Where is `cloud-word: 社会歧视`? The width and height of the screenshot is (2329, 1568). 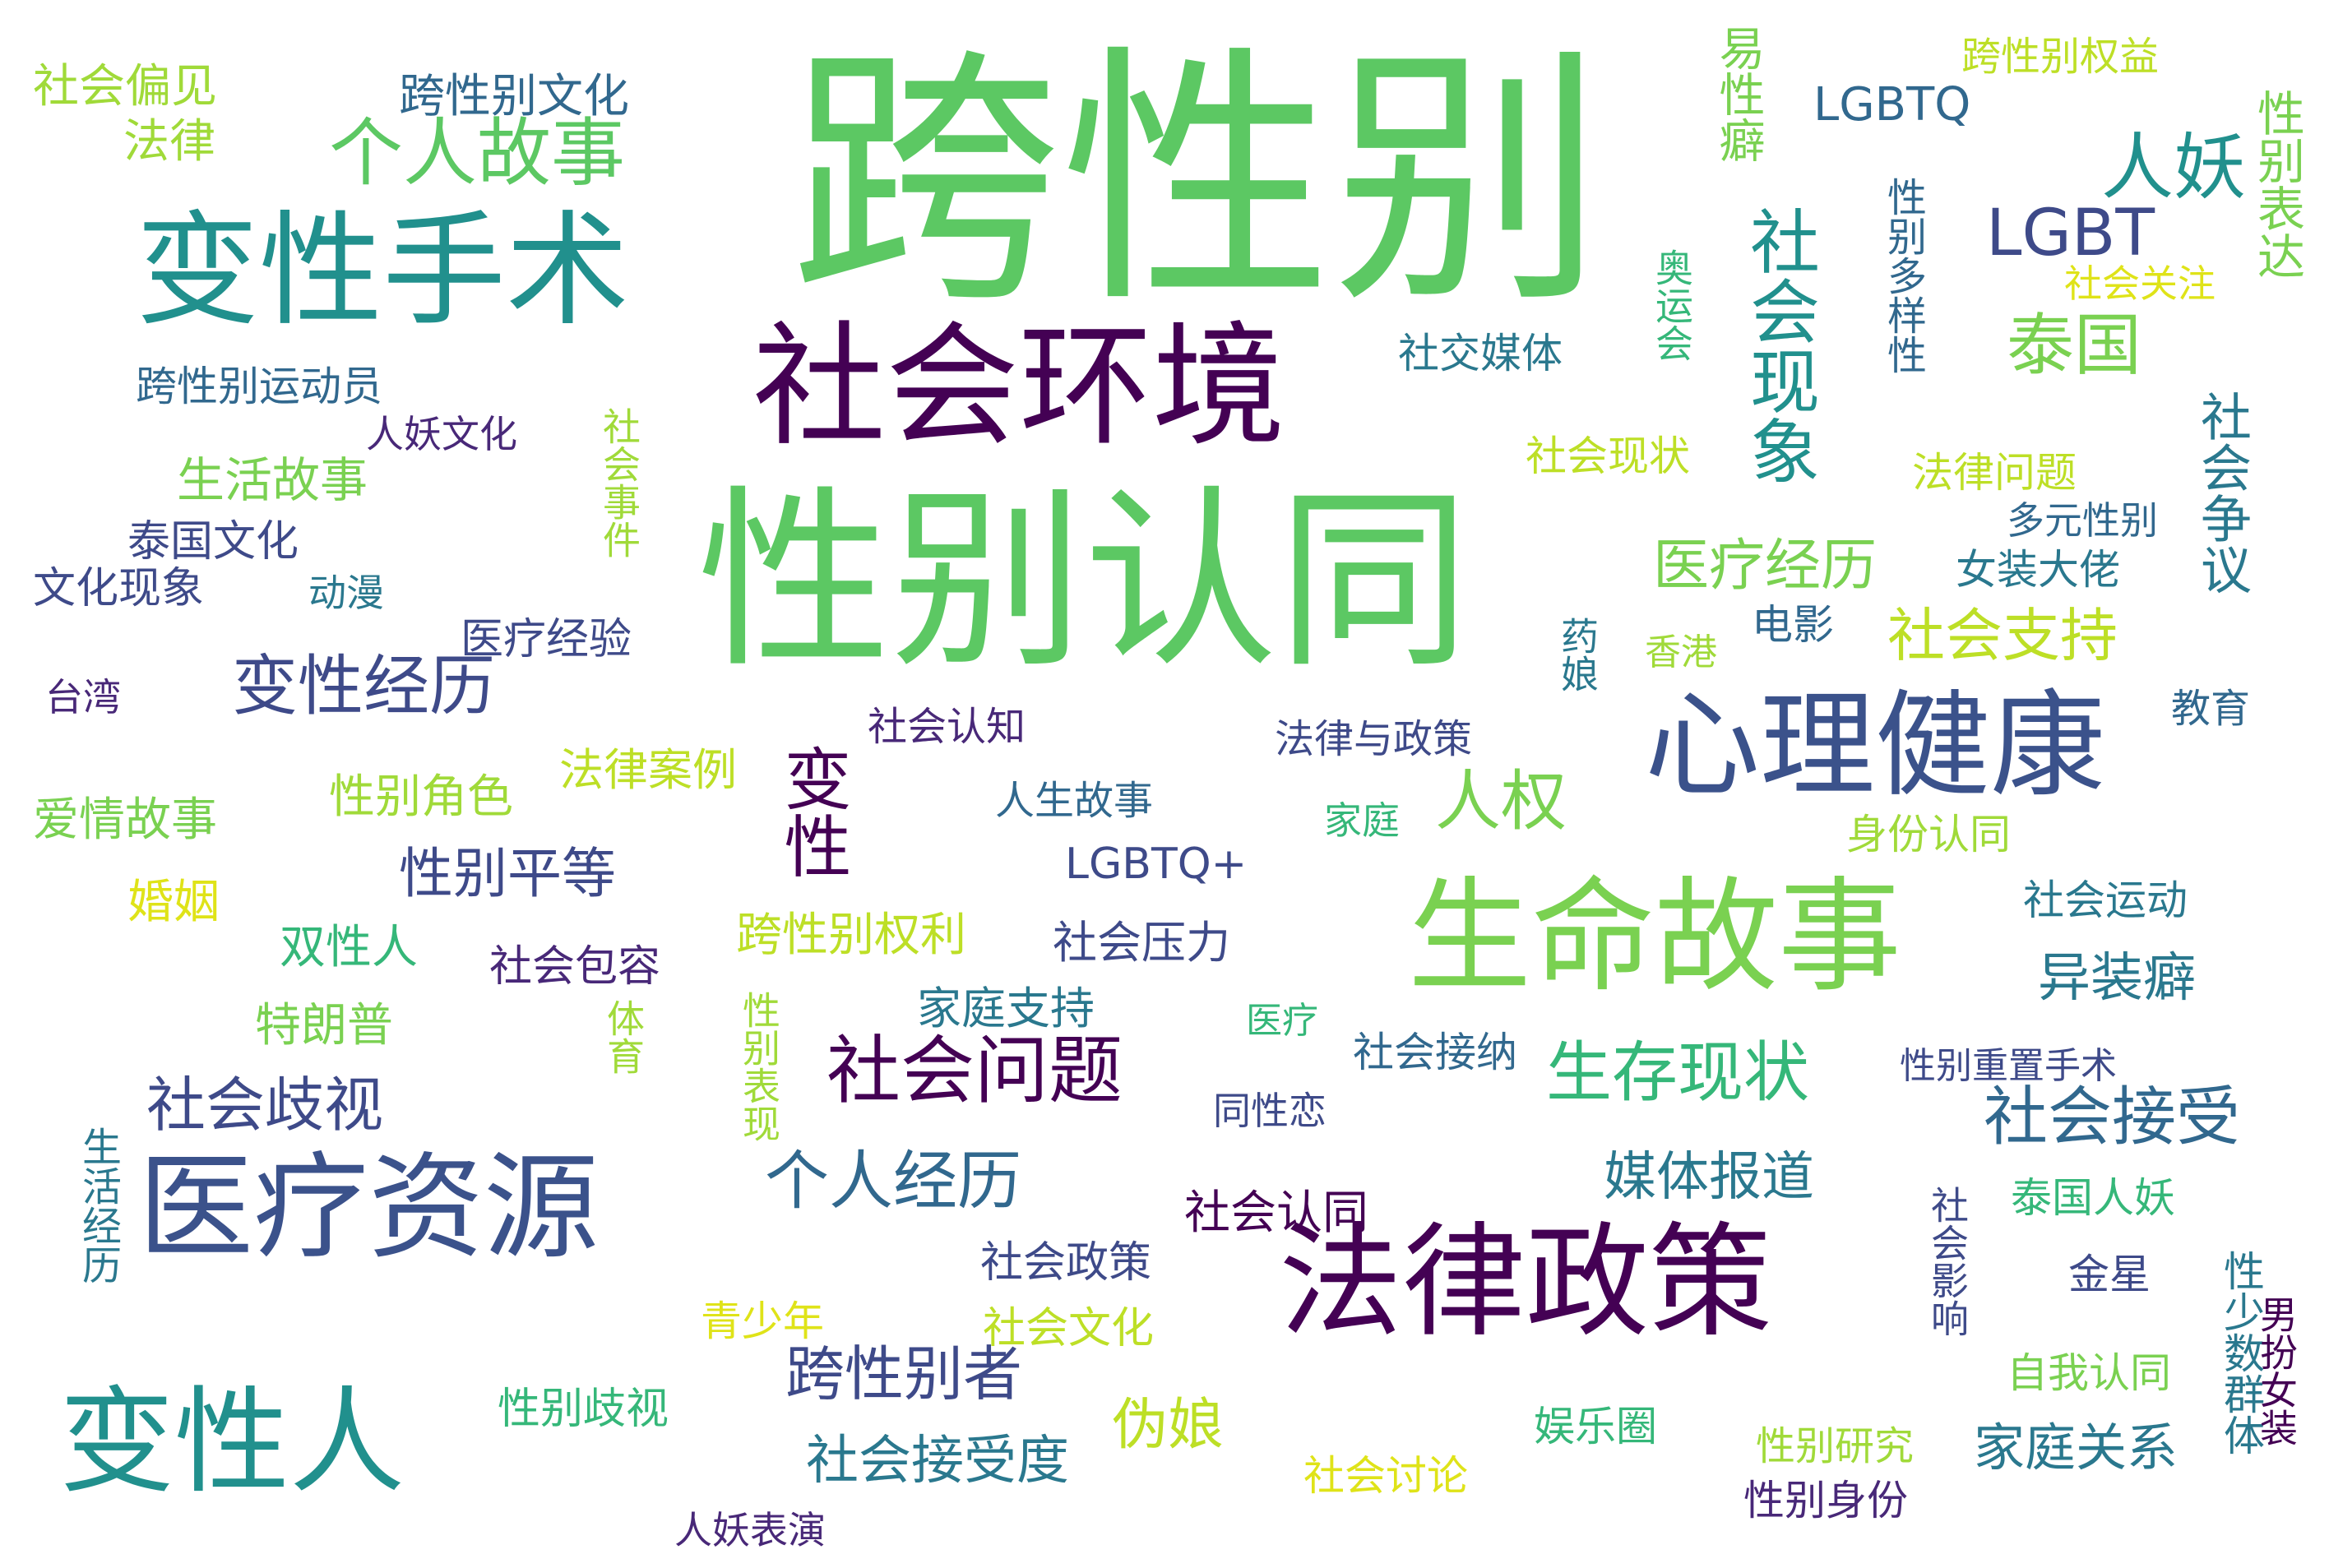 cloud-word: 社会歧视 is located at coordinates (265, 1105).